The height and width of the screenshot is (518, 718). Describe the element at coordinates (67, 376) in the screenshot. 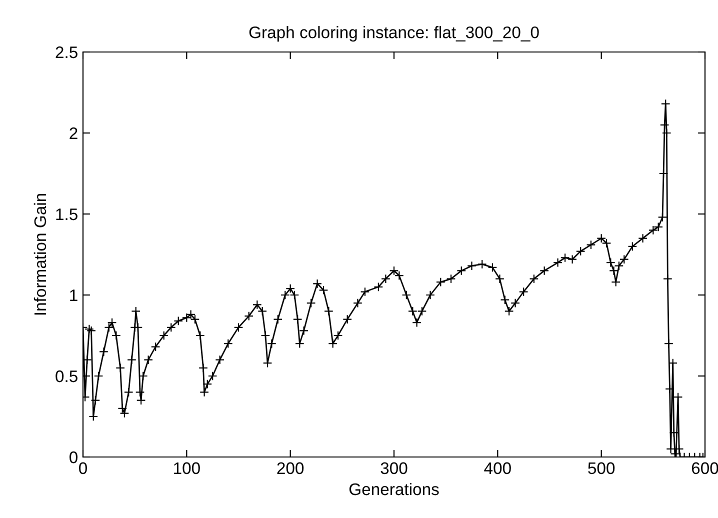

I see `y-tick-label: 0.5` at that location.